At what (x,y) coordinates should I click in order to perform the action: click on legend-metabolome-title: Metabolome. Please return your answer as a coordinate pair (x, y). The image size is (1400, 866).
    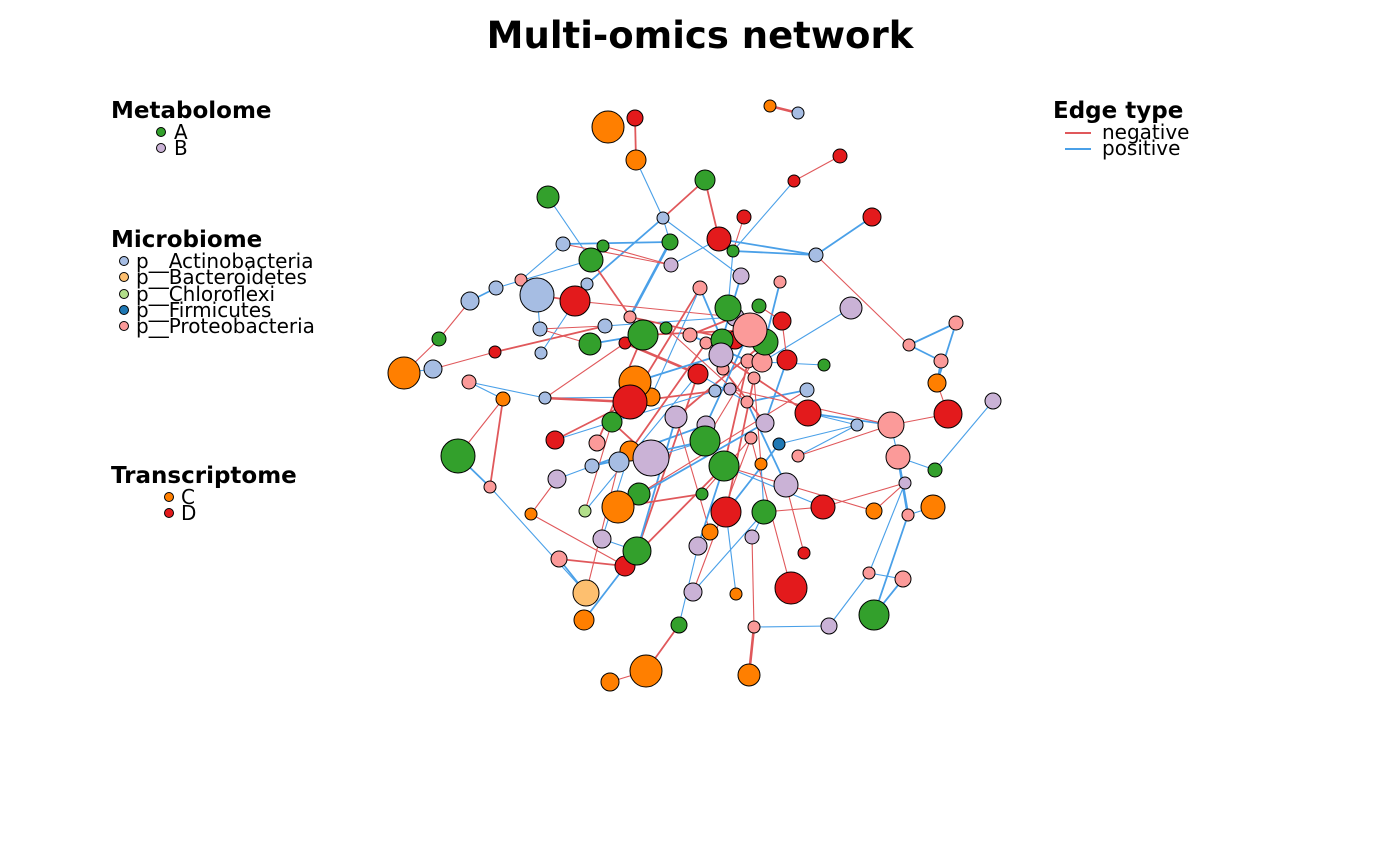
    Looking at the image, I should click on (191, 111).